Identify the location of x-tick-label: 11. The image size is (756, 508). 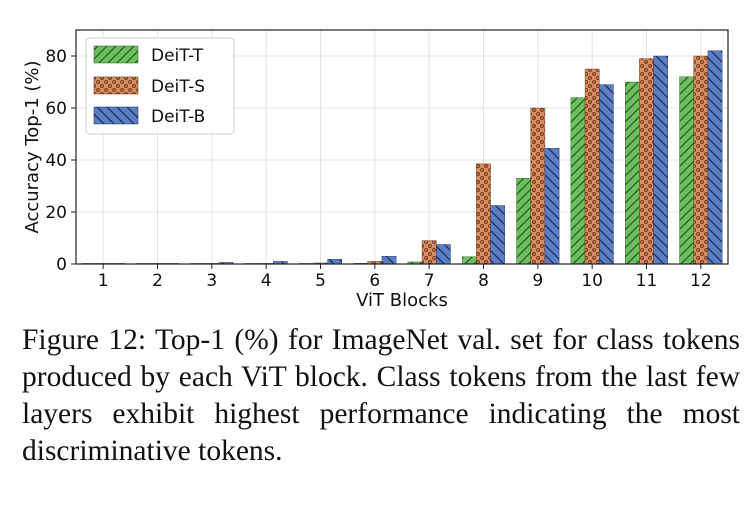
(647, 281).